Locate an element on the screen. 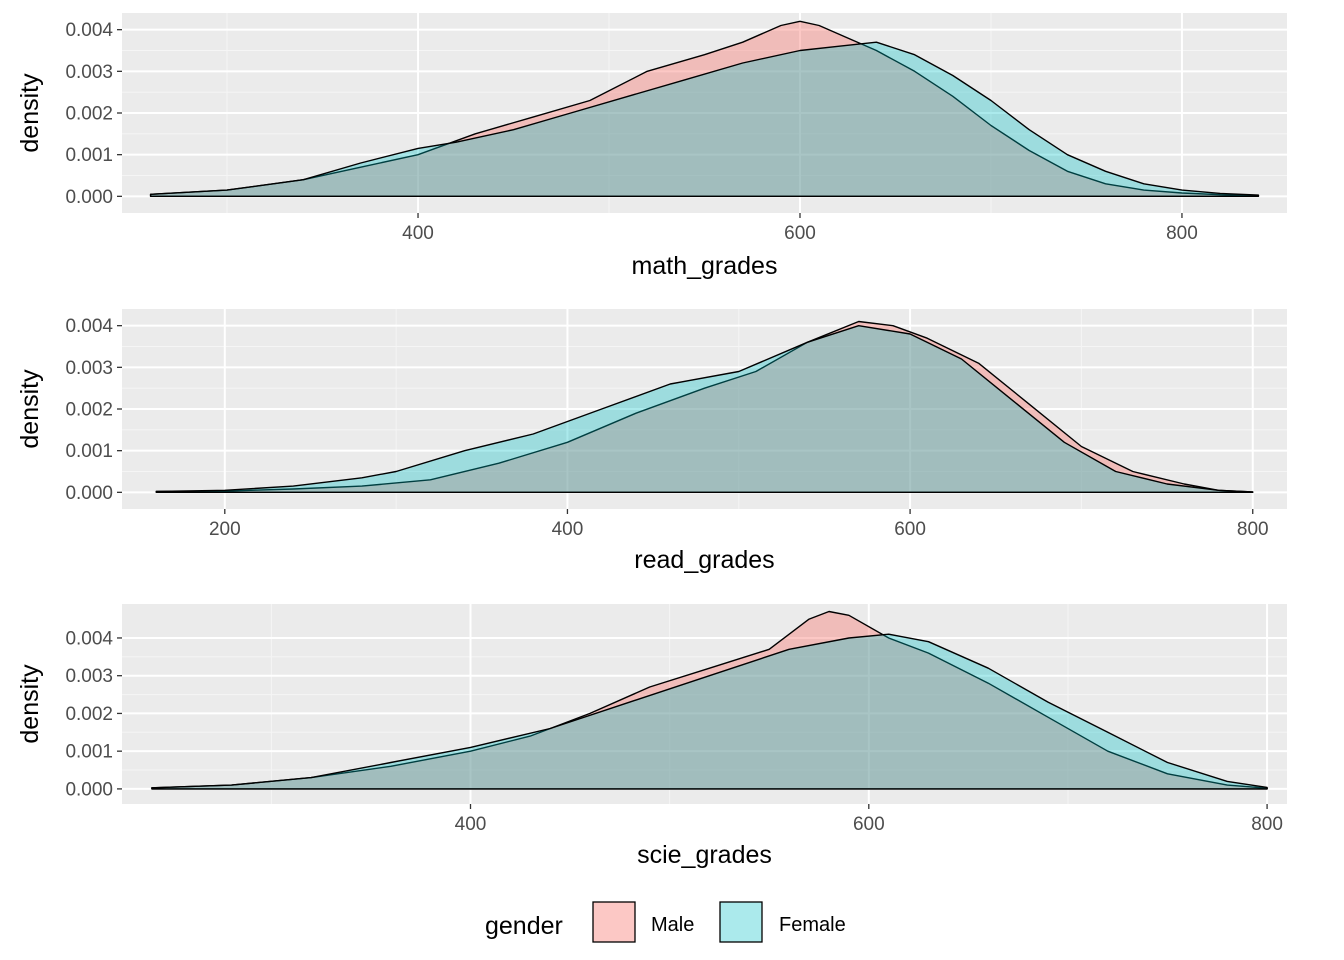 The image size is (1344, 960). legend-label-male: Male is located at coordinates (672, 925).